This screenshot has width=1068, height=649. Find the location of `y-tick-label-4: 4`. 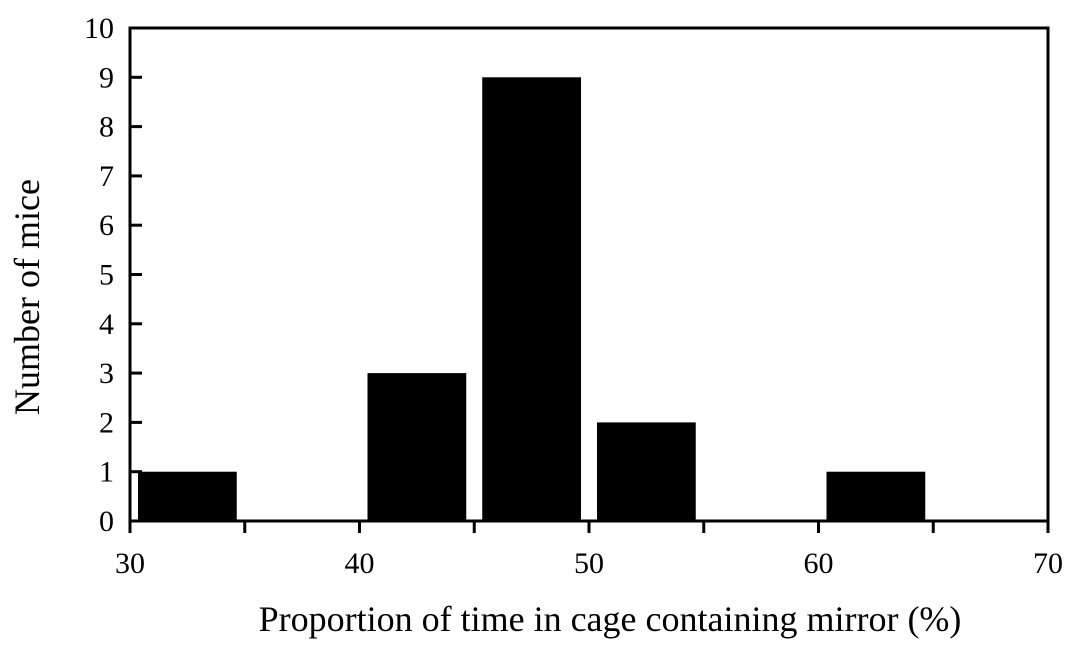

y-tick-label-4: 4 is located at coordinates (106, 324).